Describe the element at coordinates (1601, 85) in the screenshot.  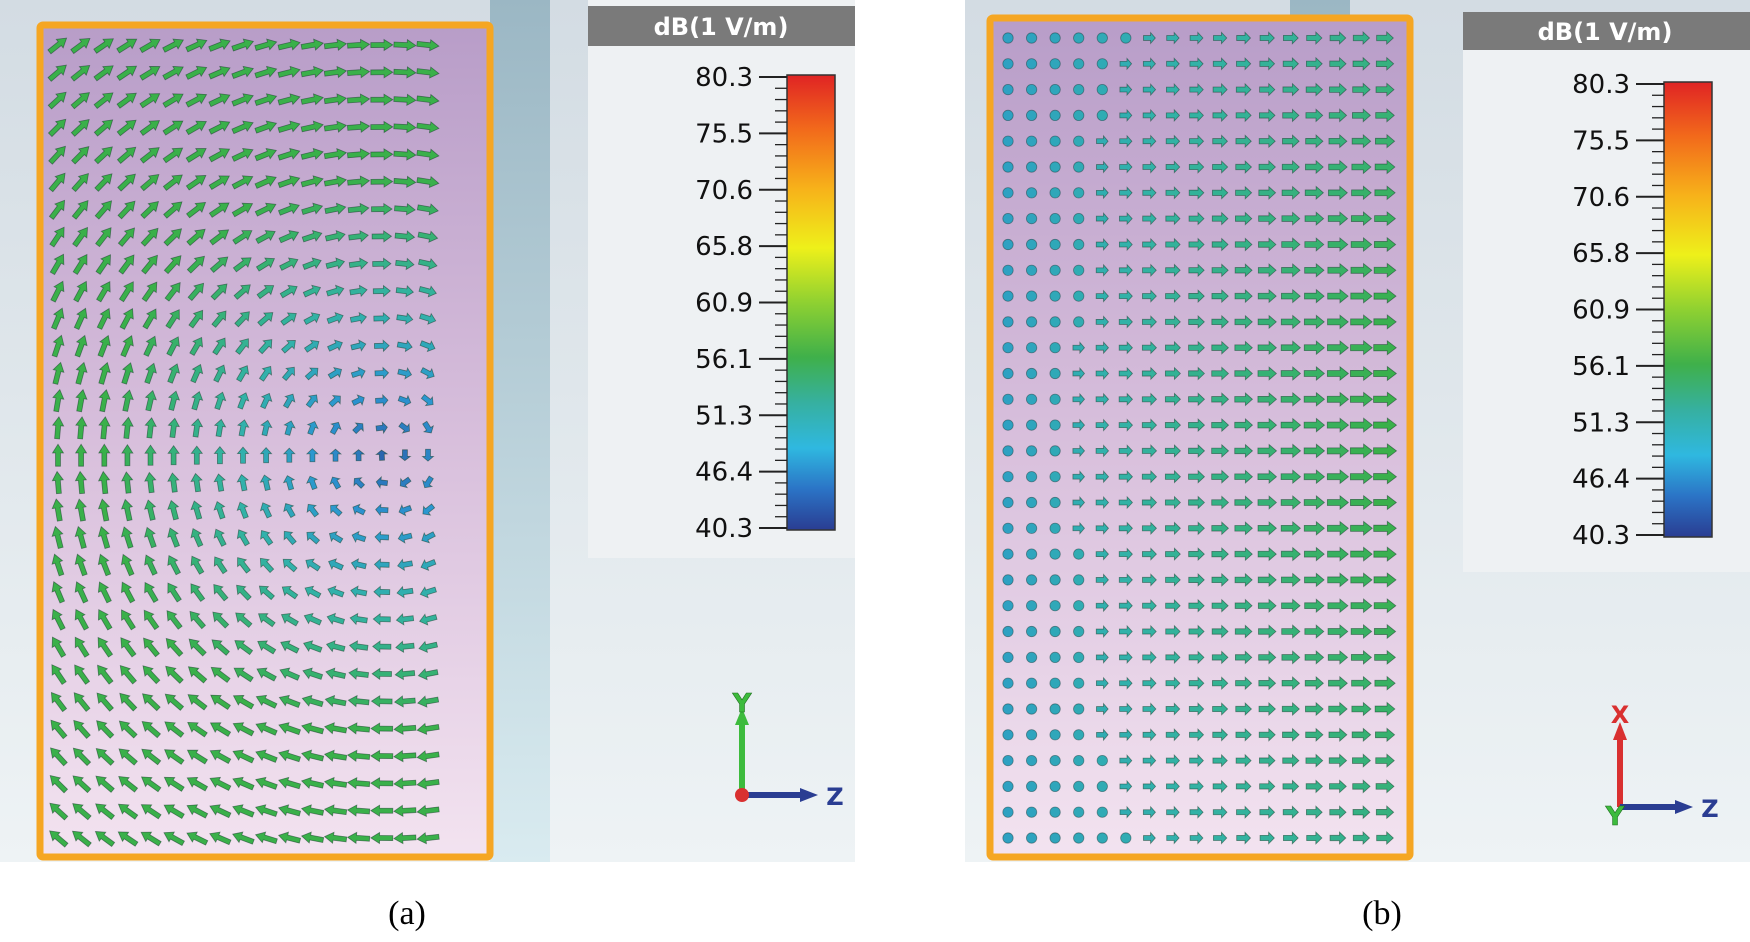
I see `legend-tick-label: 80.3` at that location.